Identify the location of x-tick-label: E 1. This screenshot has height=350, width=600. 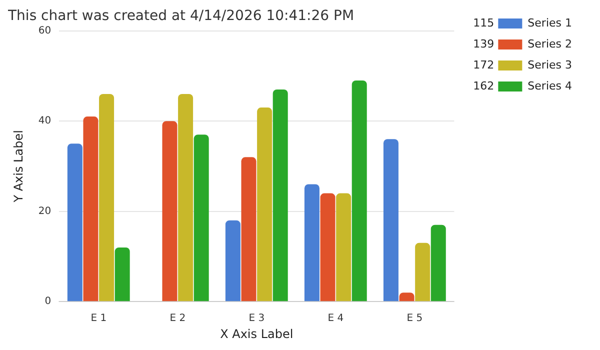
(98, 318).